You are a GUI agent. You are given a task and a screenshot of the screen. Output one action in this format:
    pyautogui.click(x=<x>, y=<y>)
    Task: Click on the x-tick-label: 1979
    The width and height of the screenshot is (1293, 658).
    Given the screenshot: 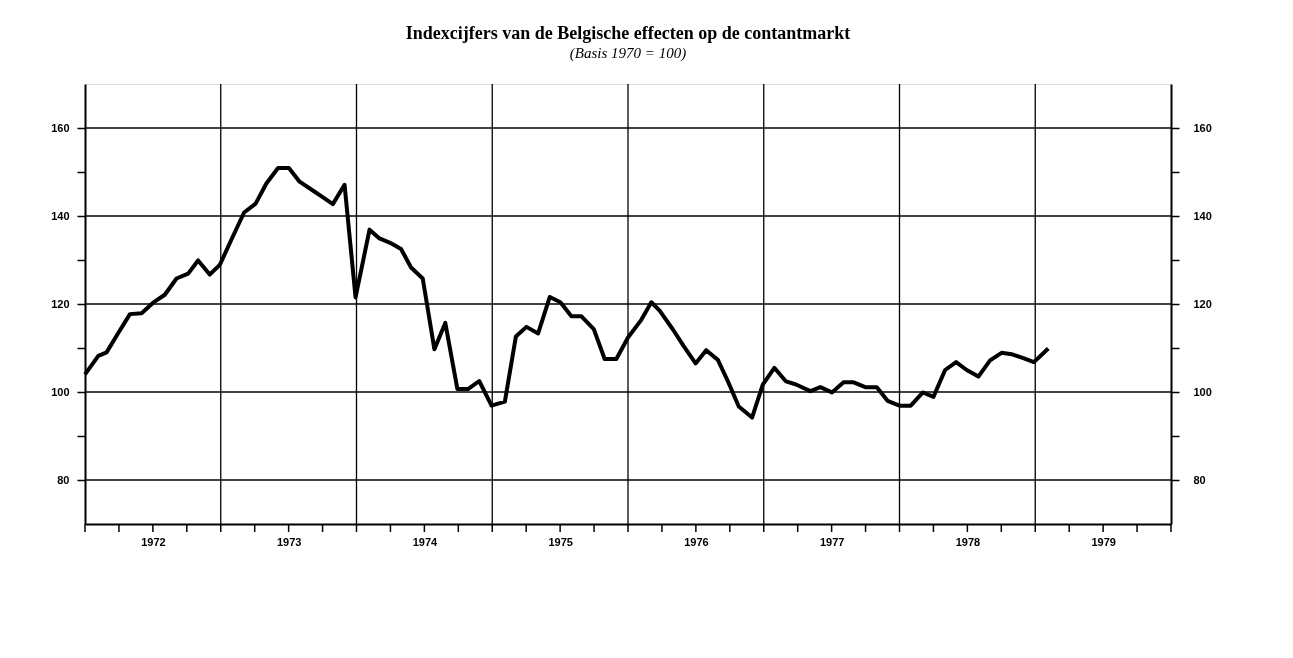 What is the action you would take?
    pyautogui.click(x=1103, y=541)
    